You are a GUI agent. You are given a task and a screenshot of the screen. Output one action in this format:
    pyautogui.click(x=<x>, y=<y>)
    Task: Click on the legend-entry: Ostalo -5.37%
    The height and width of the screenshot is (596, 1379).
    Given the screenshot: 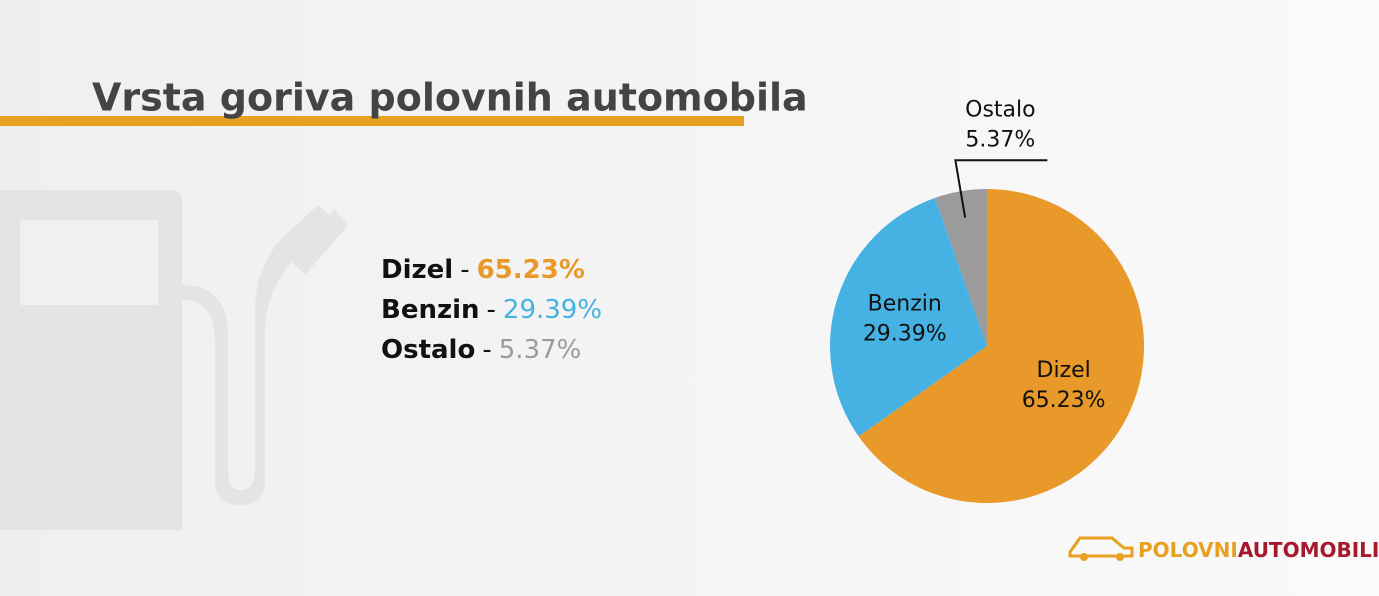 What is the action you would take?
    pyautogui.click(x=481, y=350)
    